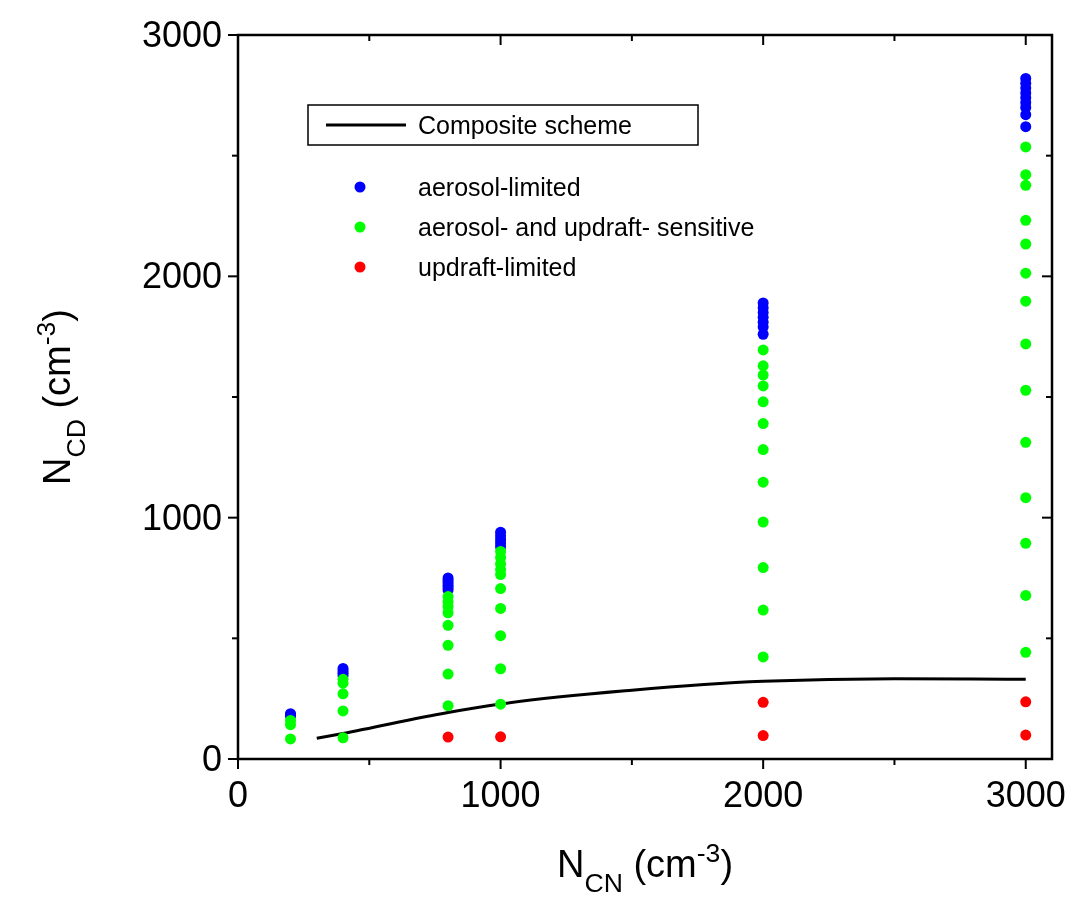  Describe the element at coordinates (181, 34) in the screenshot. I see `y-tick-label: 3000` at that location.